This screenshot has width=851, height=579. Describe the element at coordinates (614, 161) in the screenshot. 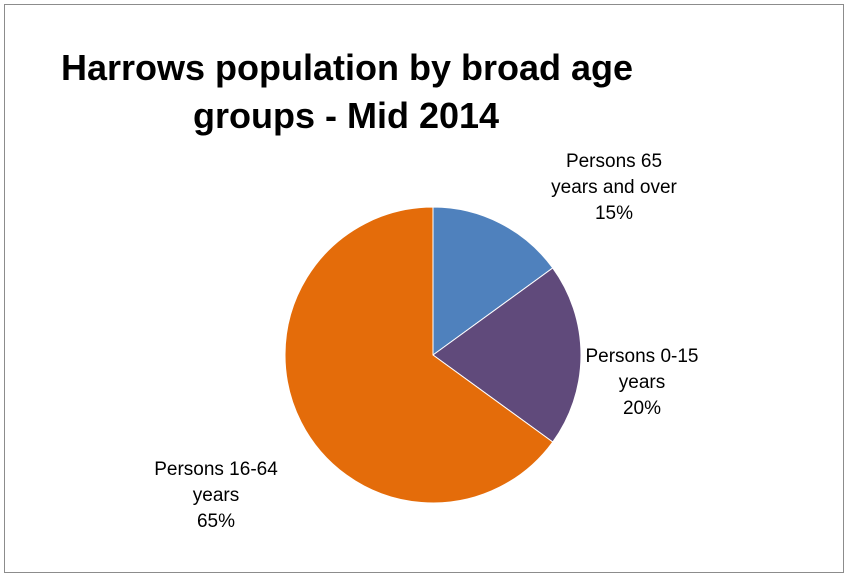

I see `slice-label-65-and-over-line-1: Persons 65` at that location.